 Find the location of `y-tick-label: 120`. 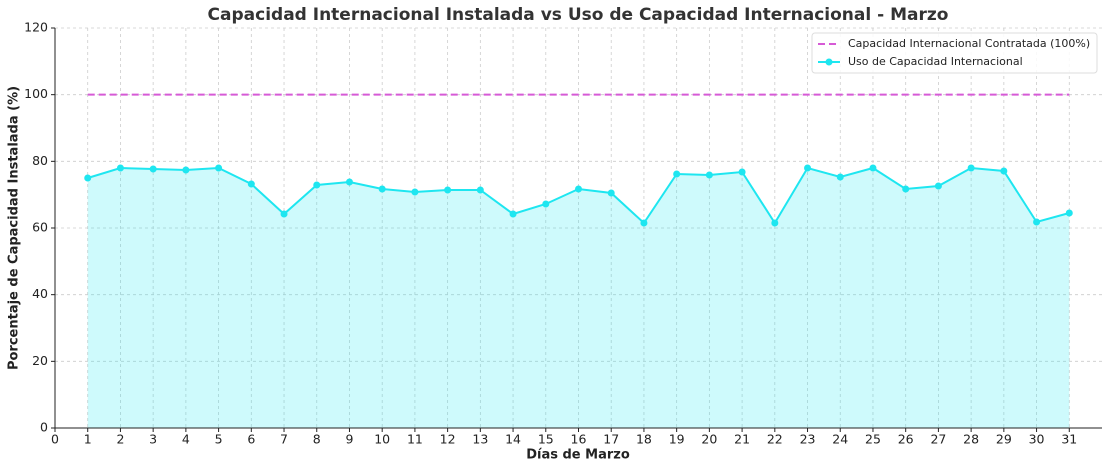

y-tick-label: 120 is located at coordinates (36, 27).